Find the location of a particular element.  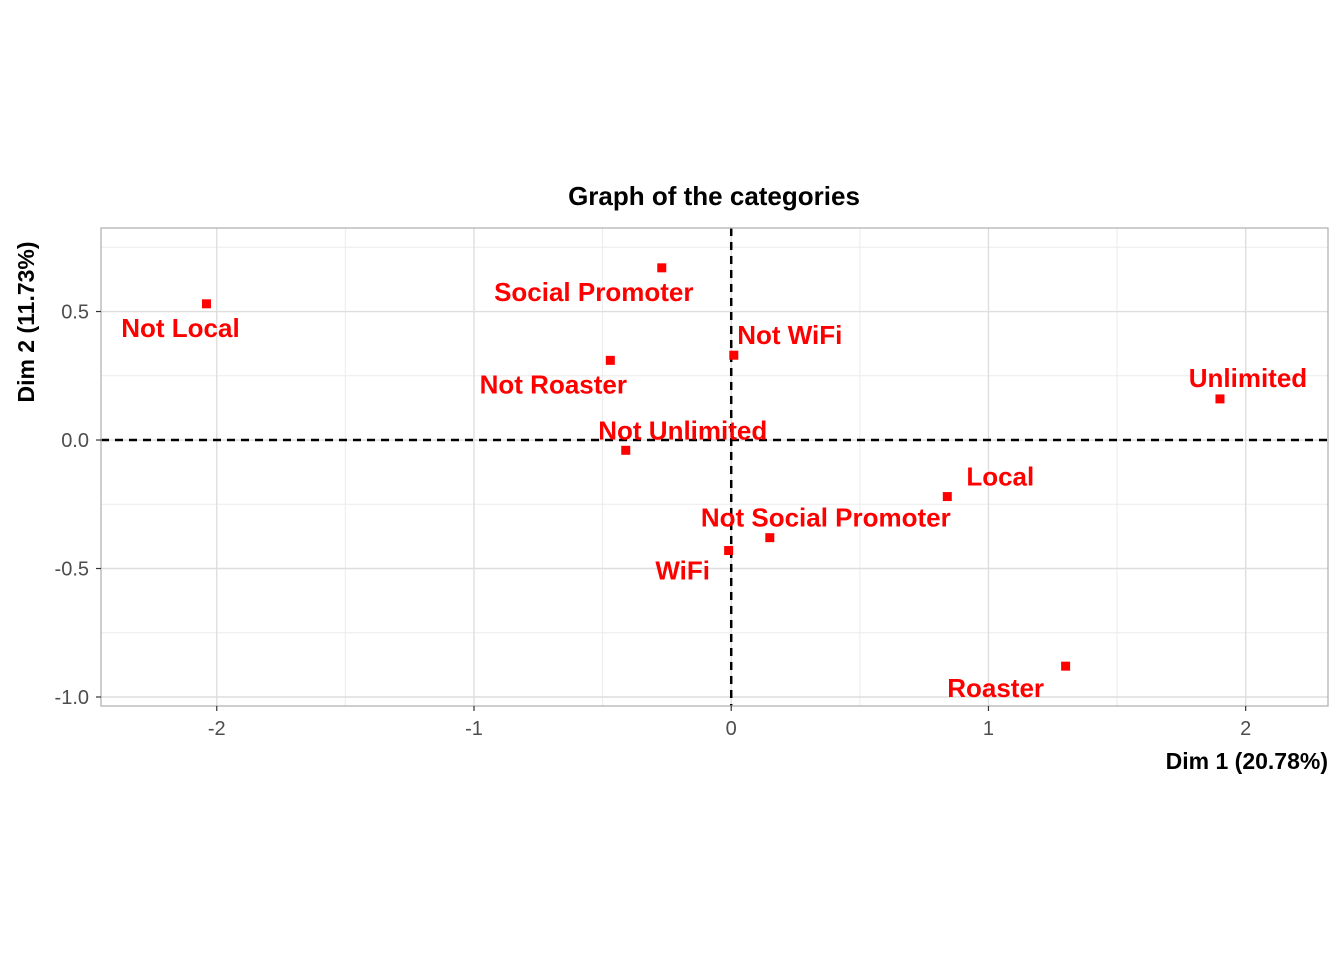

y-tick-label: -1.0 is located at coordinates (72, 698).